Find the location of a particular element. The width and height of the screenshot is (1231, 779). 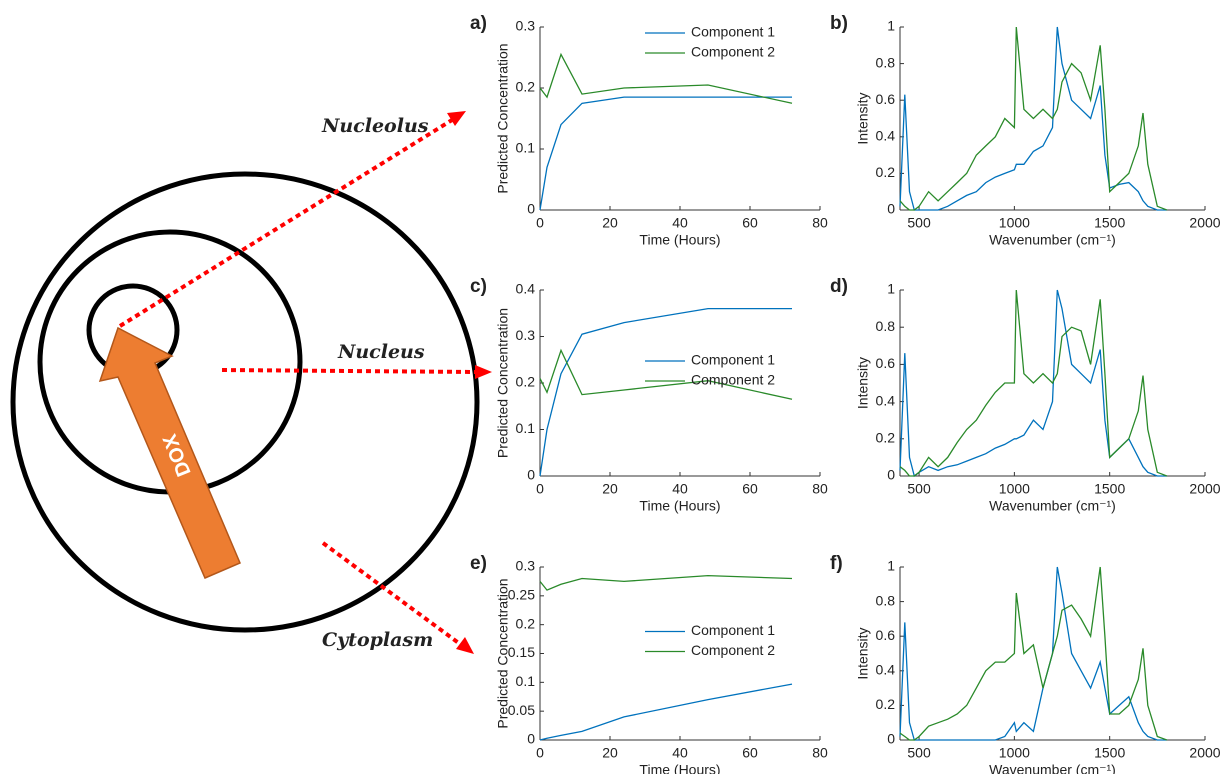

dox-arrow is located at coordinates (169, 452).